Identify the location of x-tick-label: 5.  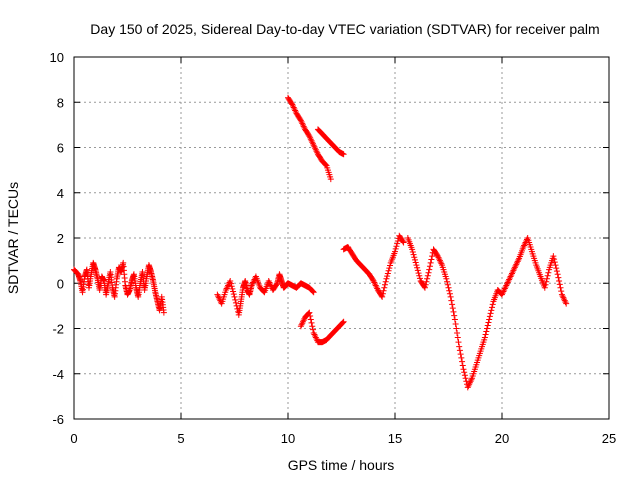
(180, 438).